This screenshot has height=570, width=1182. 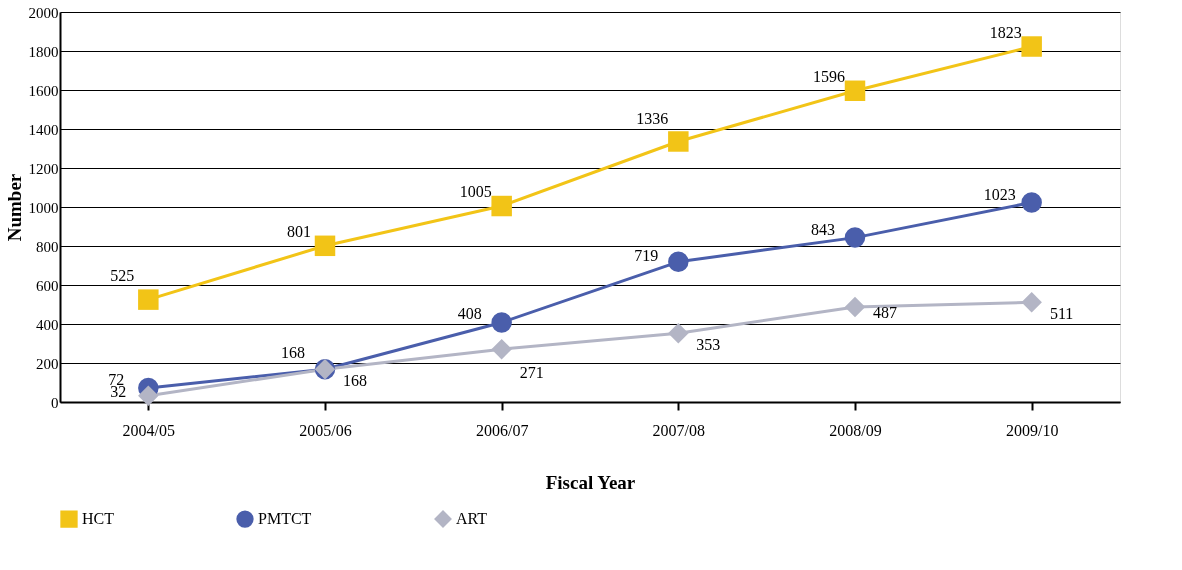 What do you see at coordinates (1005, 32) in the screenshot?
I see `data-label: 1823` at bounding box center [1005, 32].